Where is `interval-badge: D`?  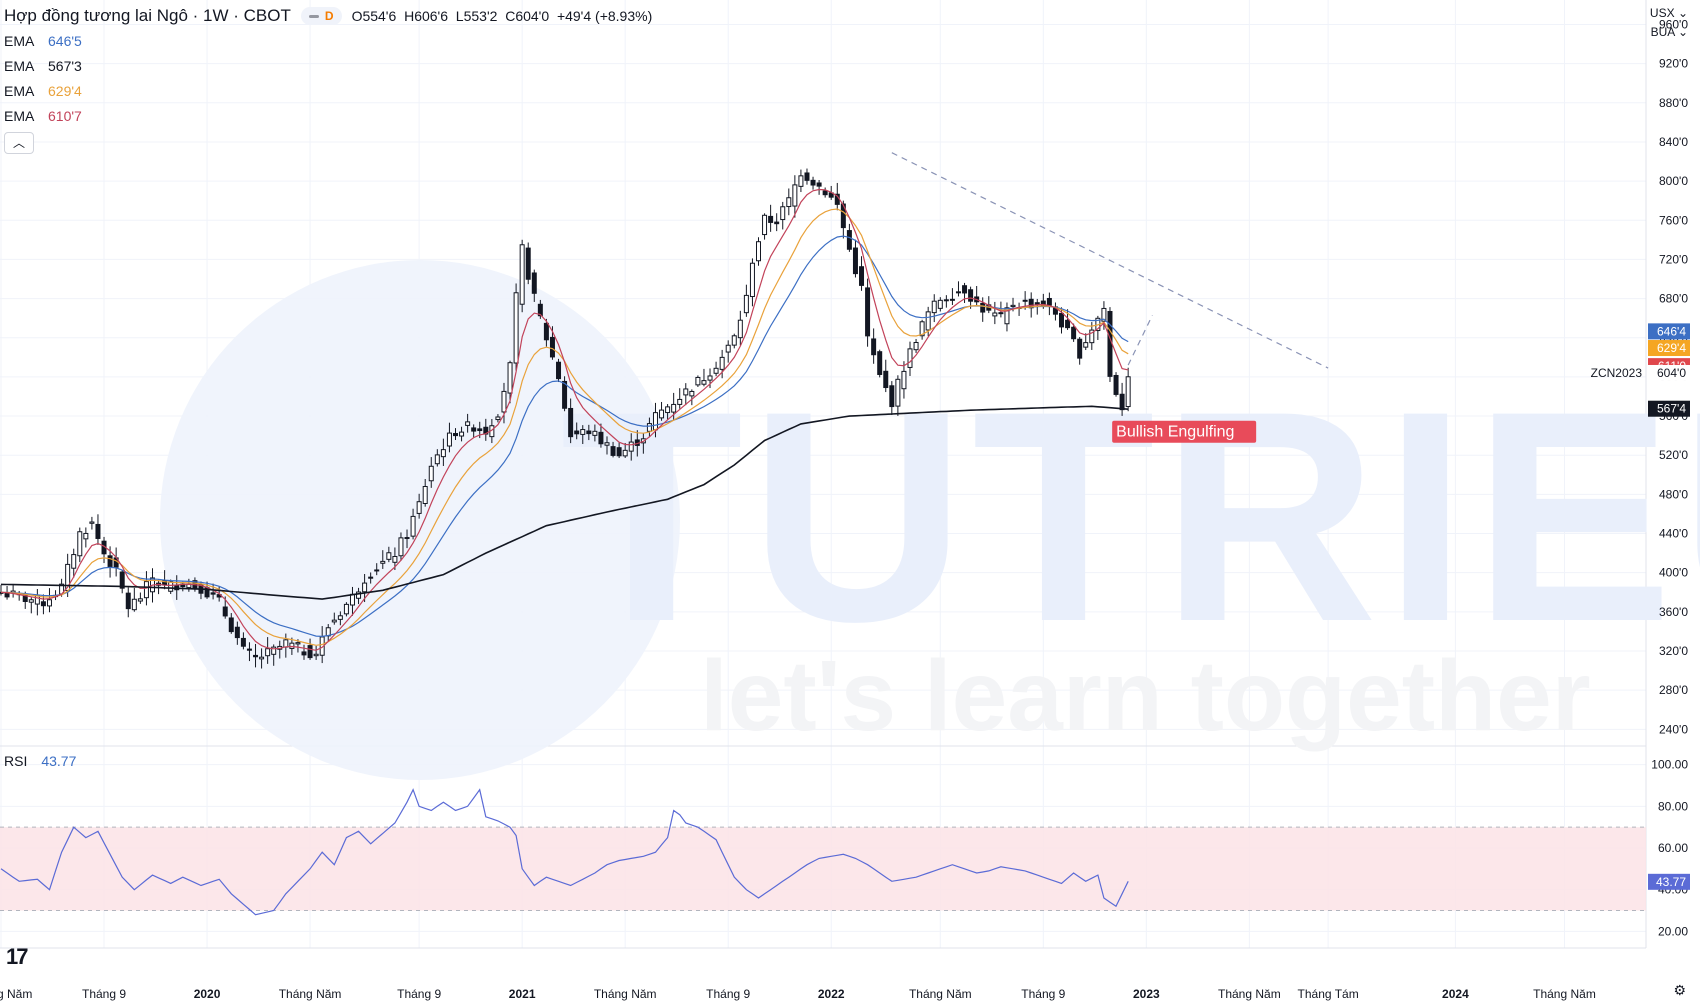 interval-badge: D is located at coordinates (321, 16).